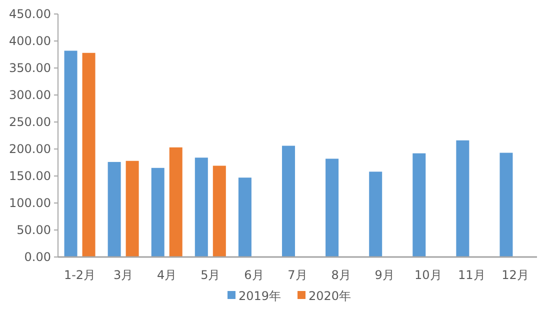 The width and height of the screenshot is (550, 325). What do you see at coordinates (30, 176) in the screenshot?
I see `y-tick-label: 150.00` at bounding box center [30, 176].